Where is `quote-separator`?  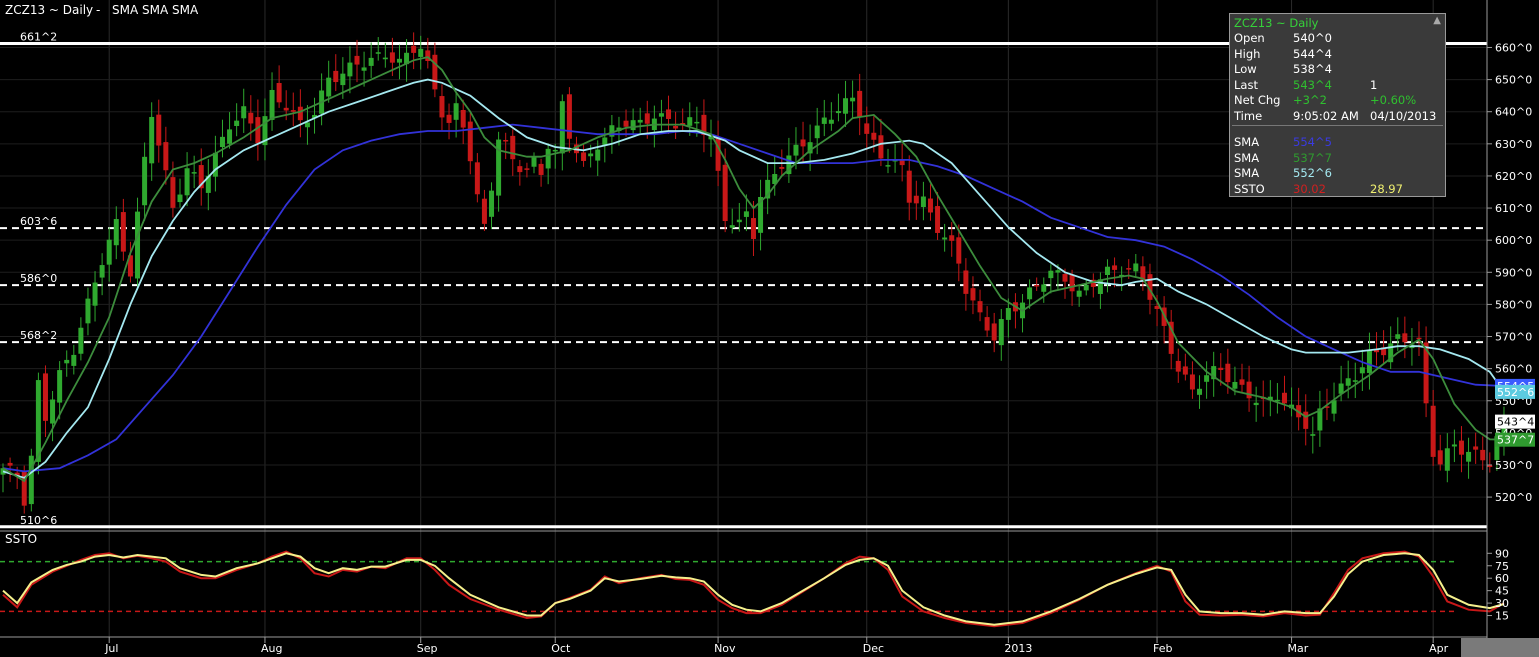 quote-separator is located at coordinates (1337, 125).